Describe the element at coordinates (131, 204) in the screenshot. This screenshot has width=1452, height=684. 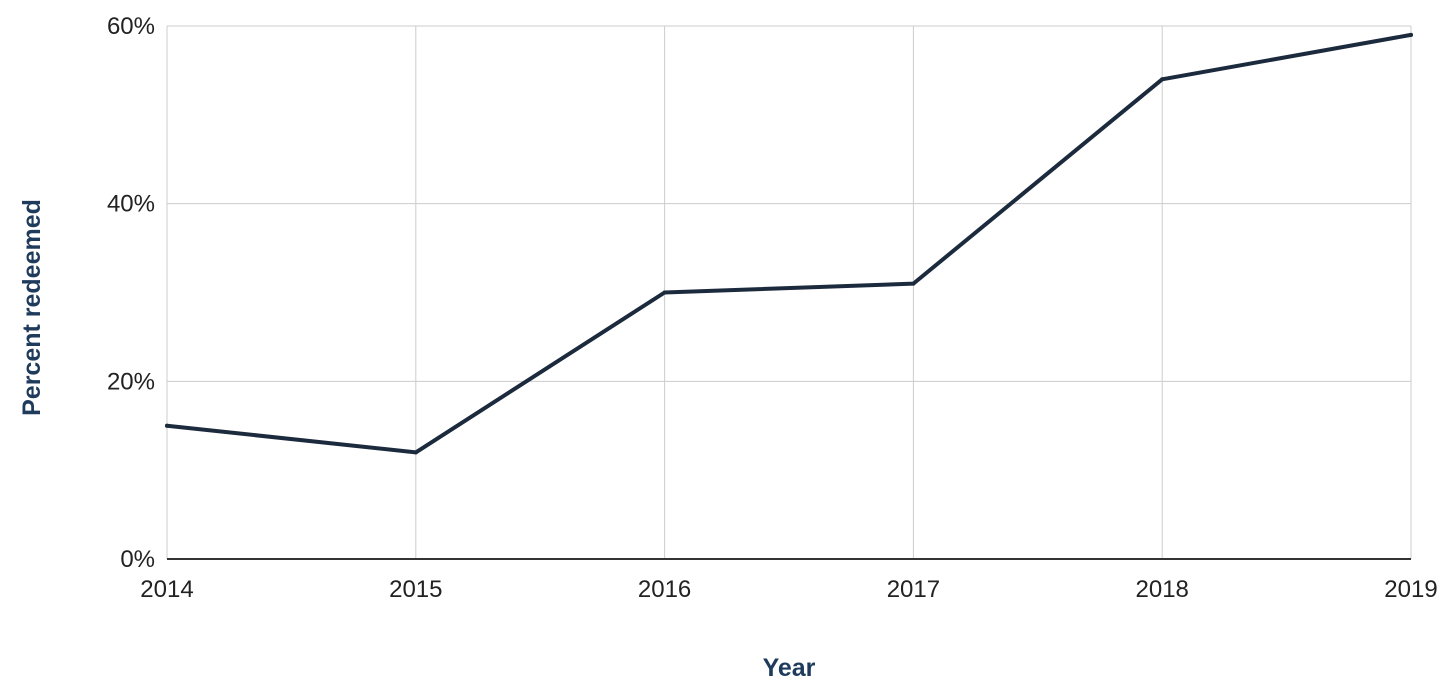
I see `y-tick-label: 40%` at that location.